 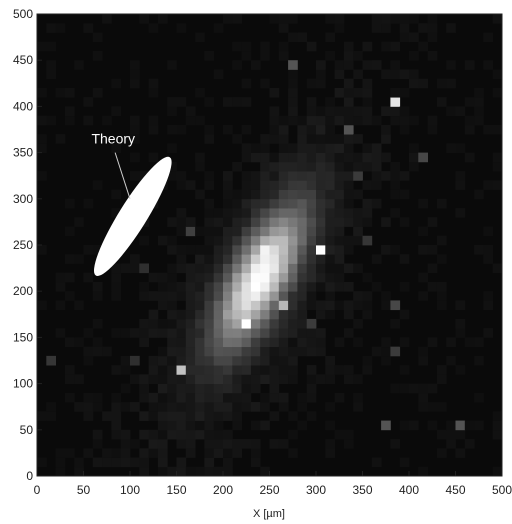 What do you see at coordinates (23, 60) in the screenshot?
I see `y-tick-label: 450` at bounding box center [23, 60].